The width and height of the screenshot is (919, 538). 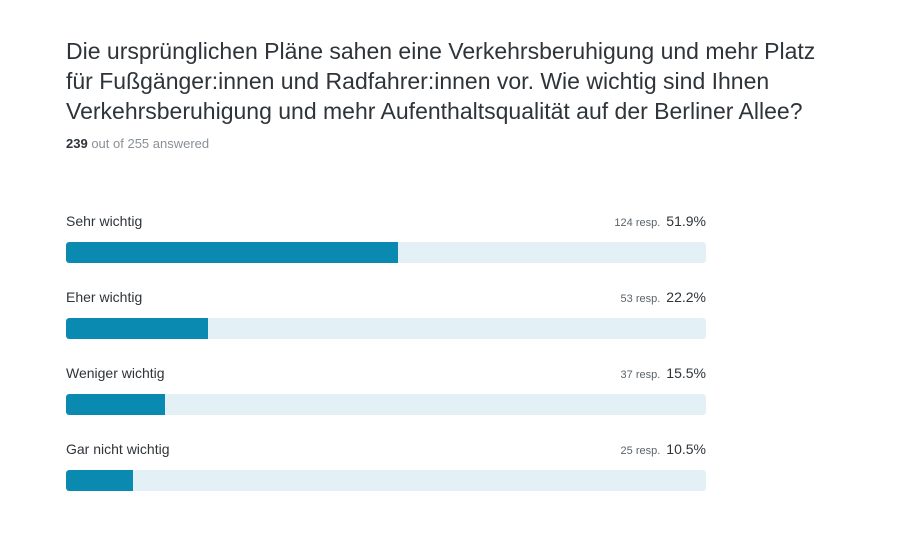 What do you see at coordinates (118, 449) in the screenshot?
I see `answer-label: Gar nicht wichtig` at bounding box center [118, 449].